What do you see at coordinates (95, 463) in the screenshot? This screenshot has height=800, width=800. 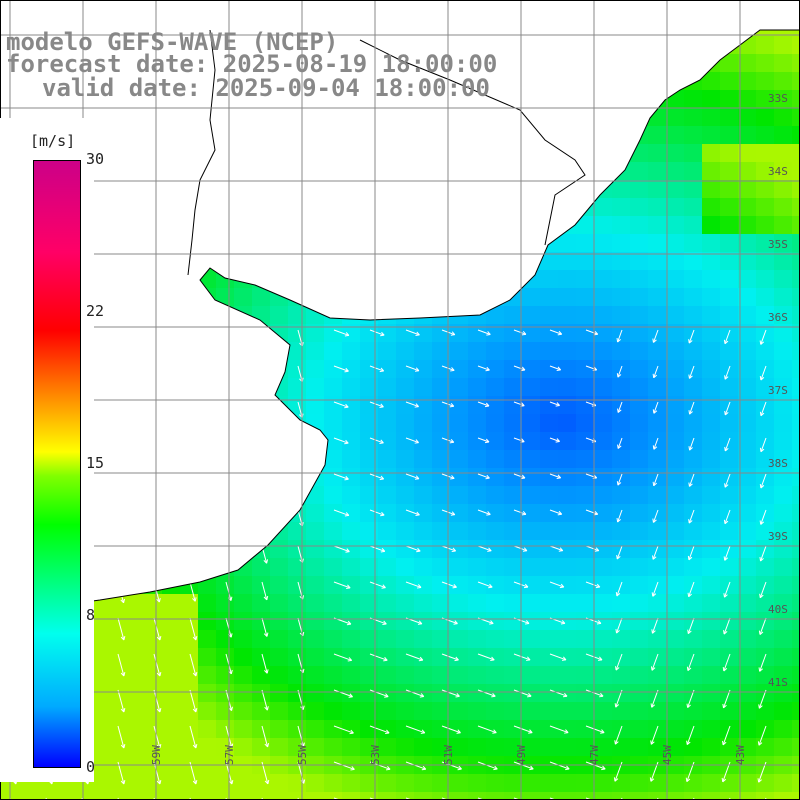 I see `colorbar-tick-15: 15` at bounding box center [95, 463].